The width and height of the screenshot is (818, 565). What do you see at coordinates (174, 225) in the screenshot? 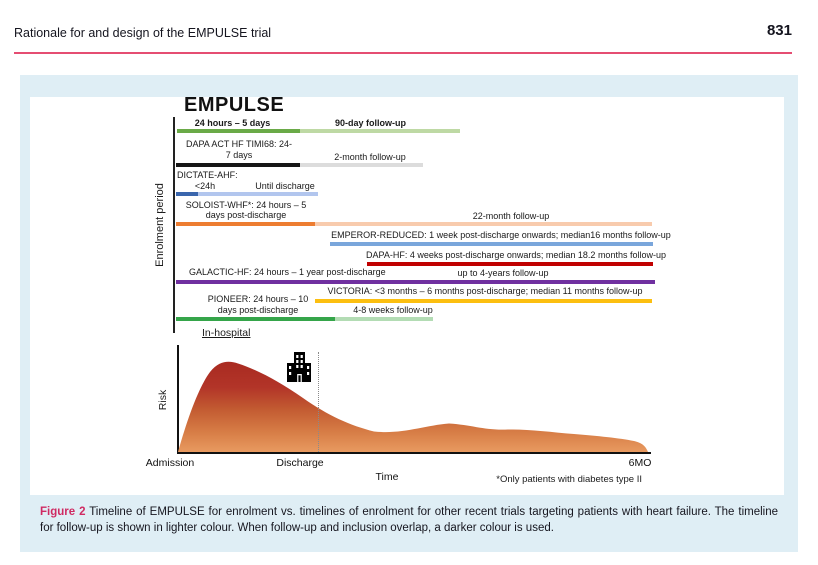
I see `enrolment-axis-line` at bounding box center [174, 225].